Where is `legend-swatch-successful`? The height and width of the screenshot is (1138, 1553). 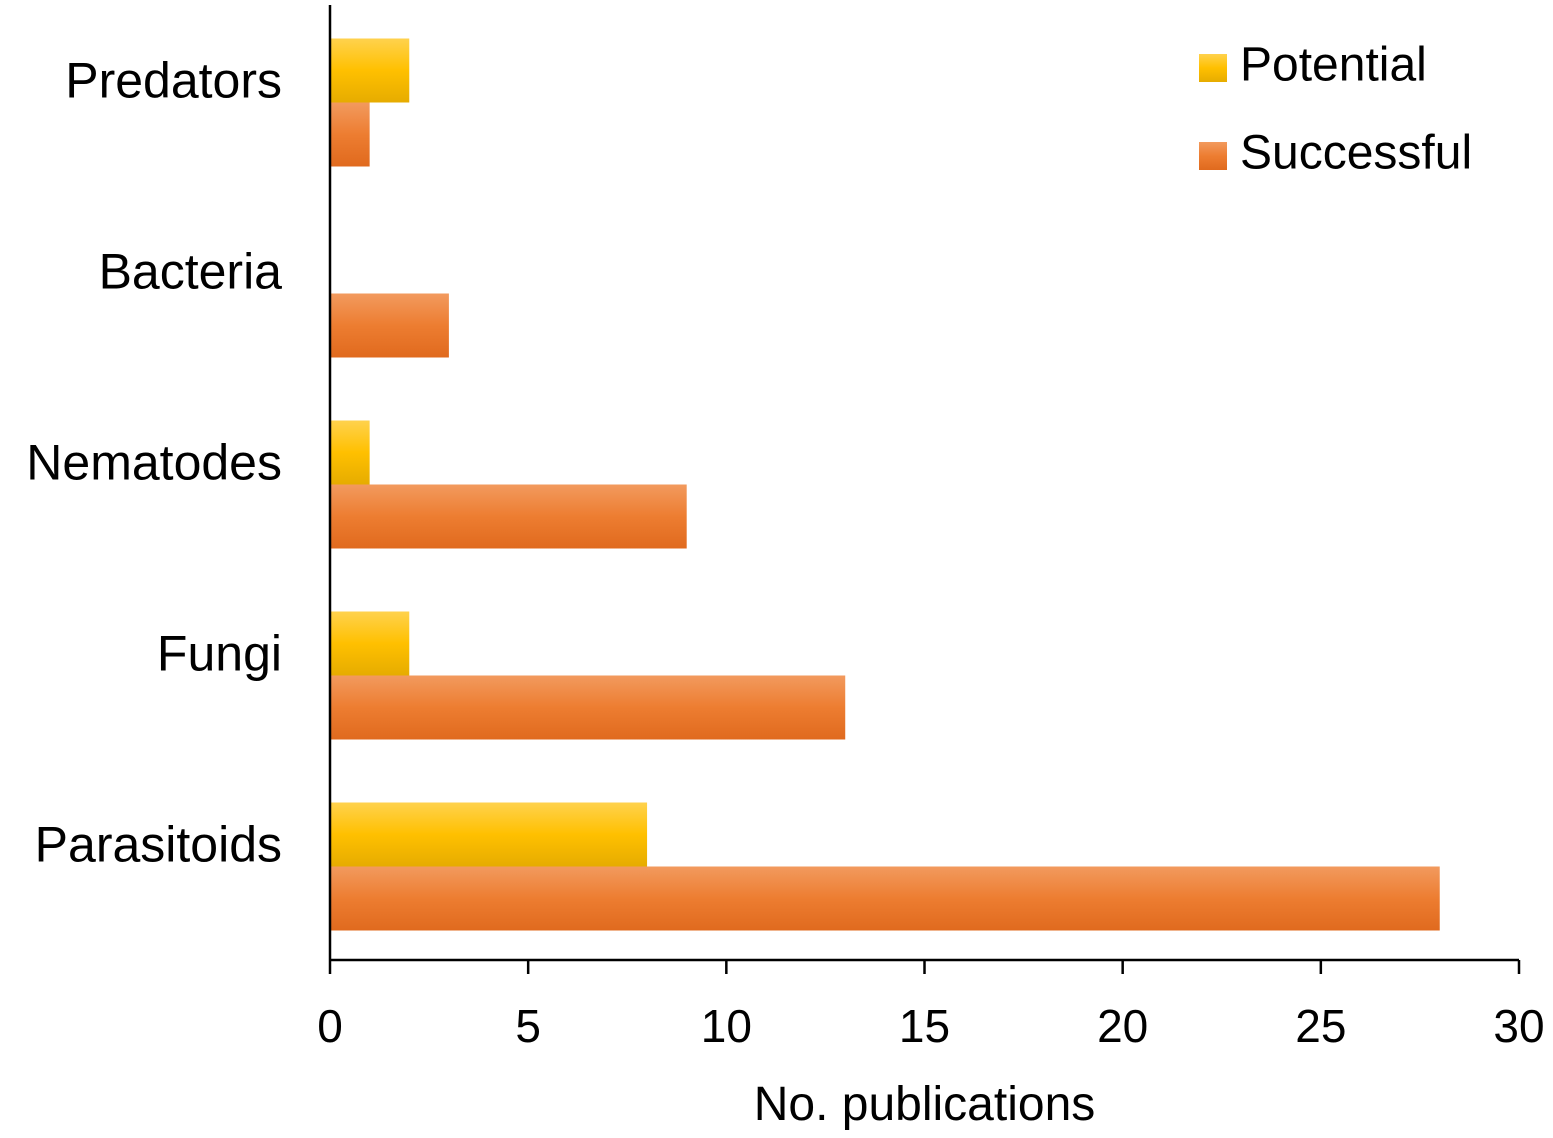 legend-swatch-successful is located at coordinates (1213, 156).